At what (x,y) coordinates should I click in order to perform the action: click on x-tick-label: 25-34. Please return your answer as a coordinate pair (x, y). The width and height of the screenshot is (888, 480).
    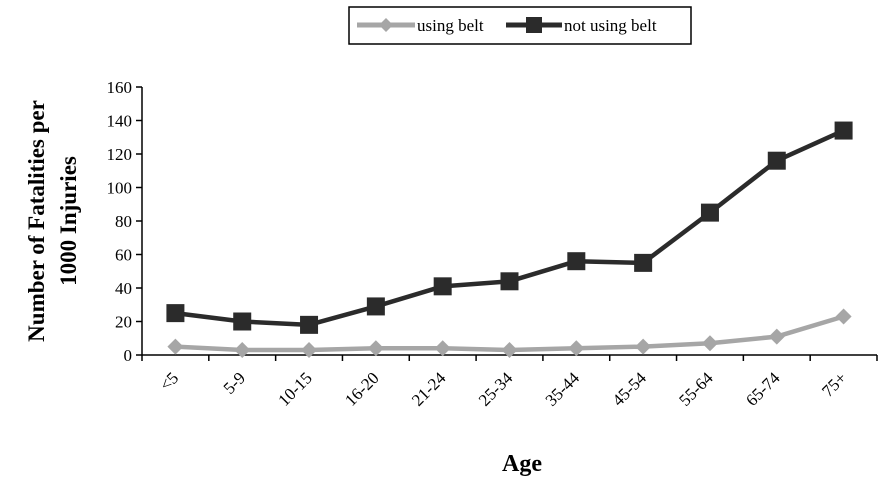
    Looking at the image, I should click on (496, 389).